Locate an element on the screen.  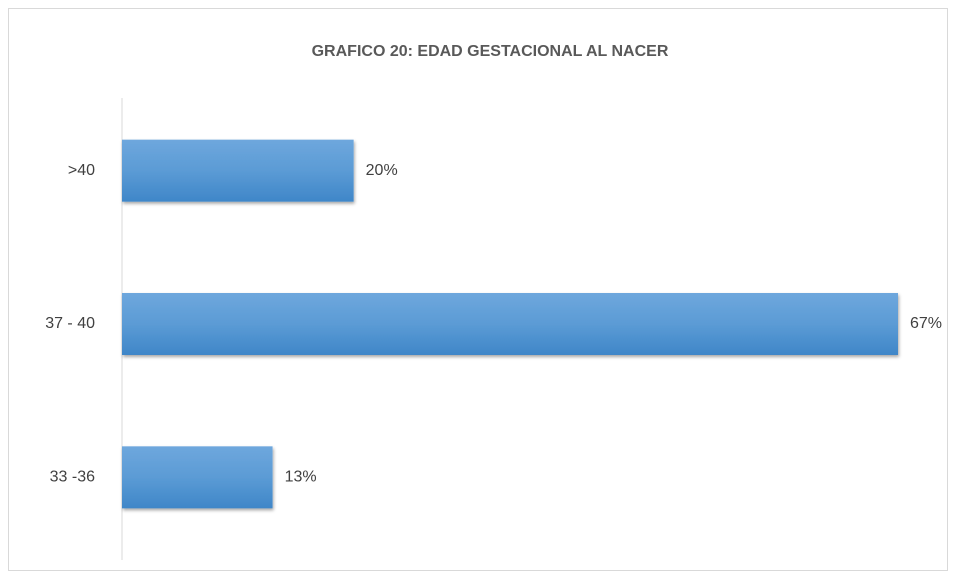
y-tick-label: >40 is located at coordinates (81, 170).